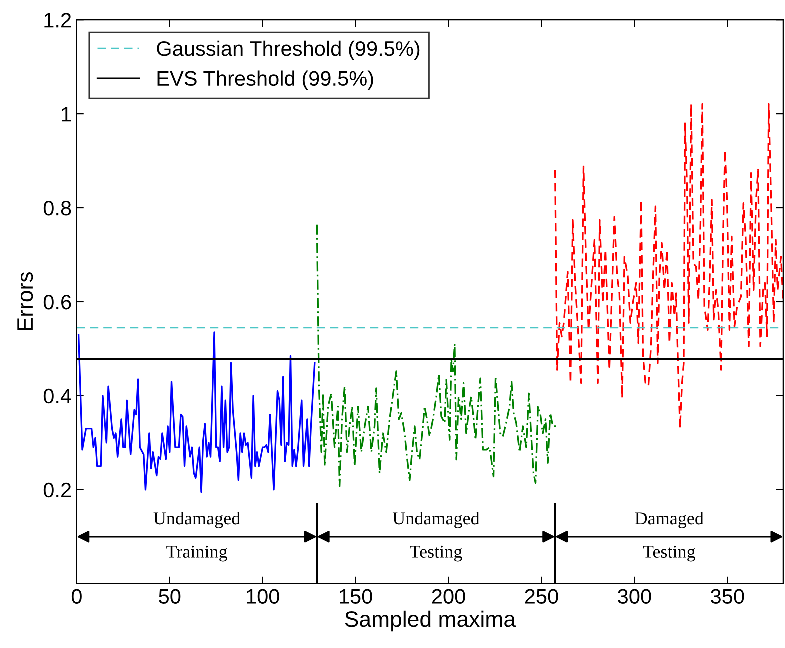 Image resolution: width=785 pixels, height=648 pixels. What do you see at coordinates (58, 490) in the screenshot?
I see `y-tick-label: 0.2` at bounding box center [58, 490].